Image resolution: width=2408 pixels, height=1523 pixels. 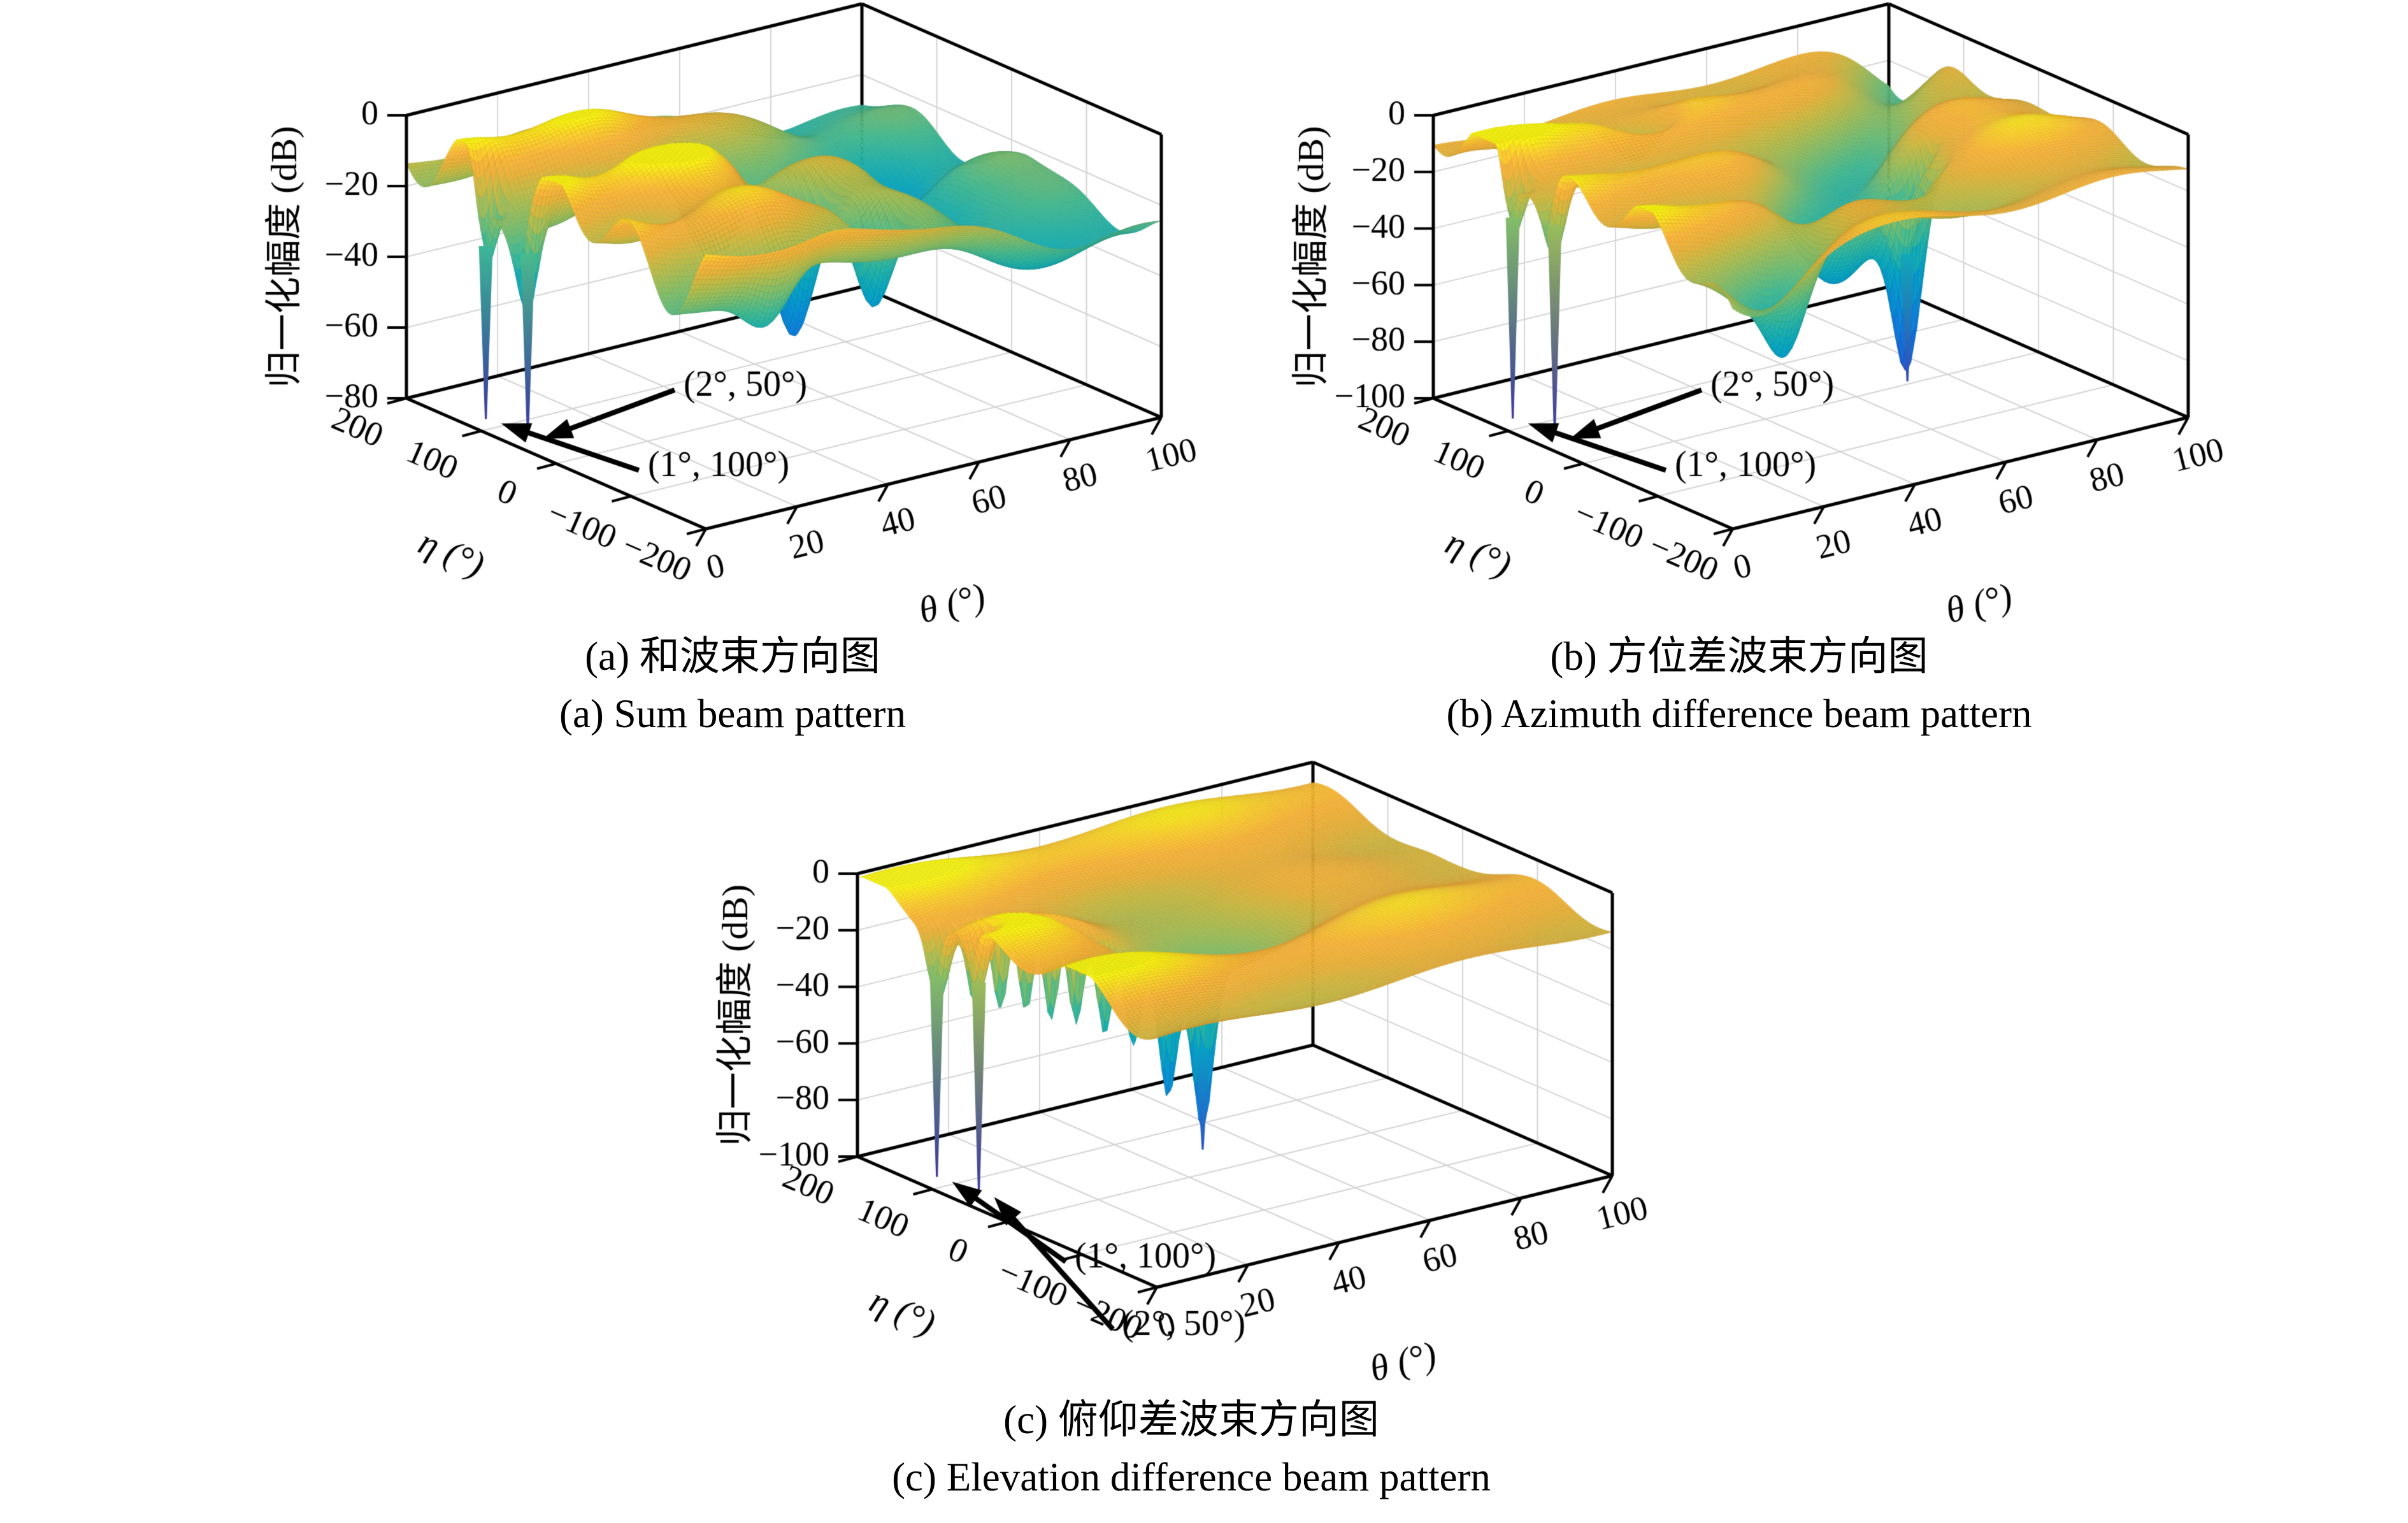 I want to click on caption-a-chinese: (a) 和波束方向图, so click(x=732, y=656).